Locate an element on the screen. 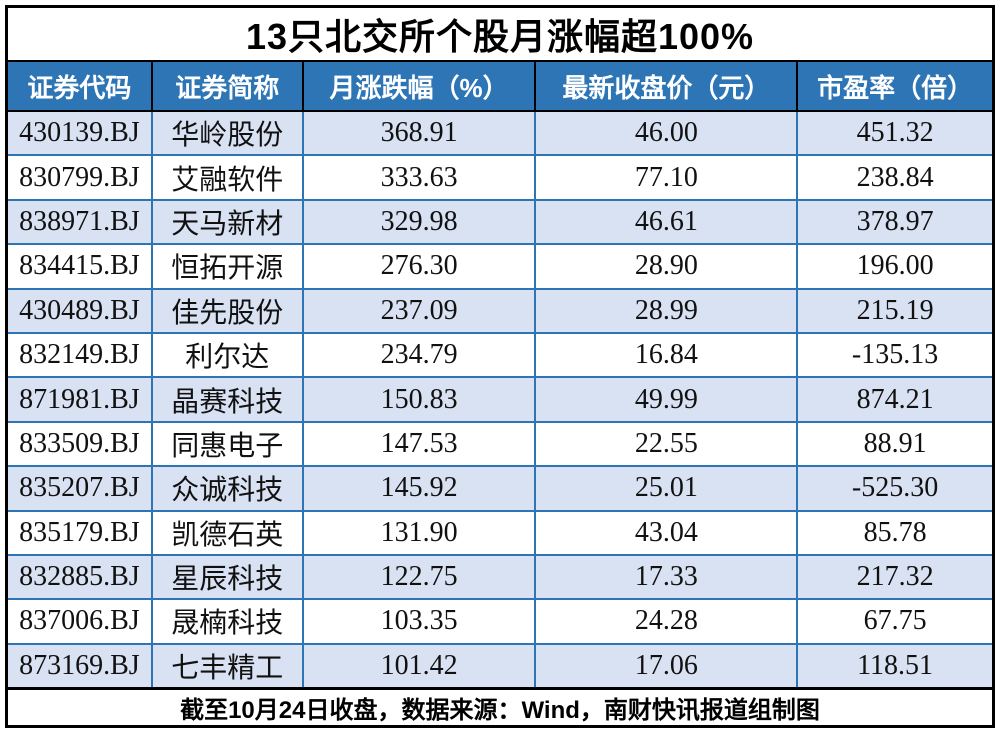  table-title: 13只北交所个股月涨幅超100% is located at coordinates (500, 35).